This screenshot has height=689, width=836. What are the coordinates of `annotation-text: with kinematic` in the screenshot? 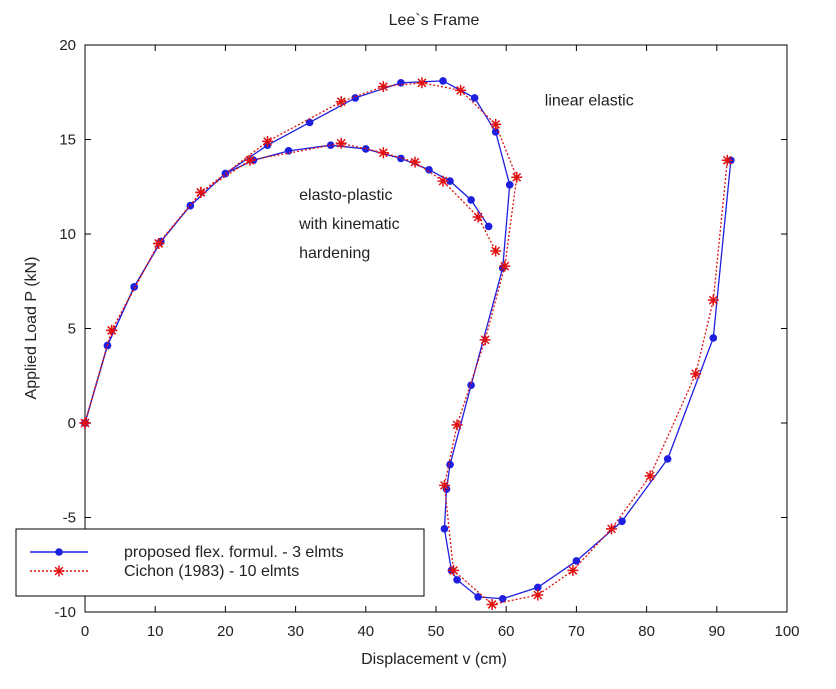 It's located at (348, 224).